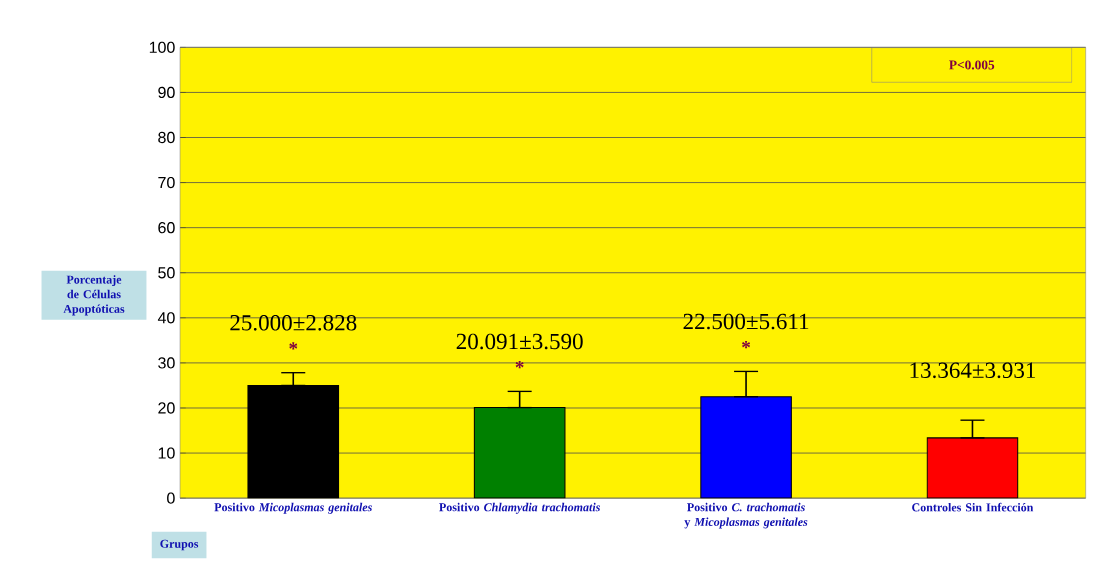 The height and width of the screenshot is (582, 1111). Describe the element at coordinates (166, 318) in the screenshot. I see `y-tick-label: 40` at that location.